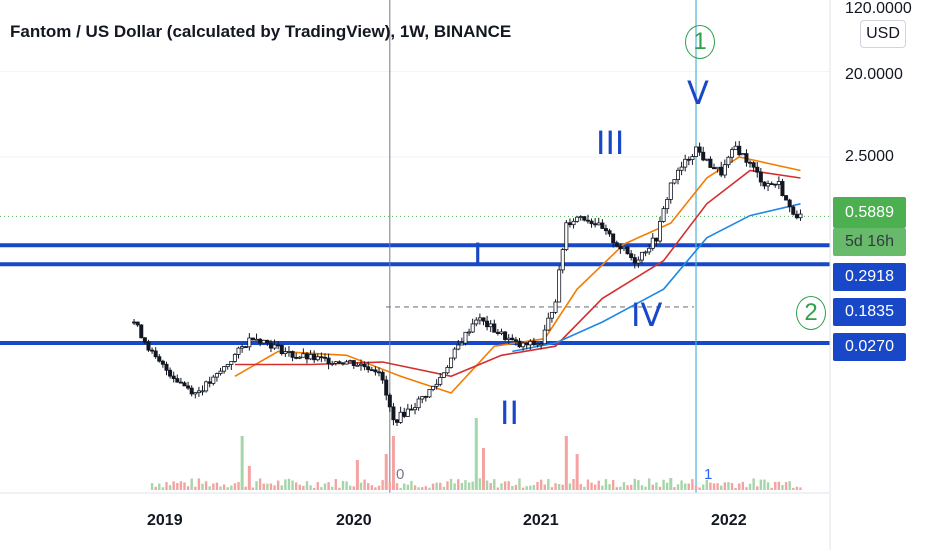 The image size is (932, 555). What do you see at coordinates (541, 520) in the screenshot?
I see `time-tick-2021: 2021` at bounding box center [541, 520].